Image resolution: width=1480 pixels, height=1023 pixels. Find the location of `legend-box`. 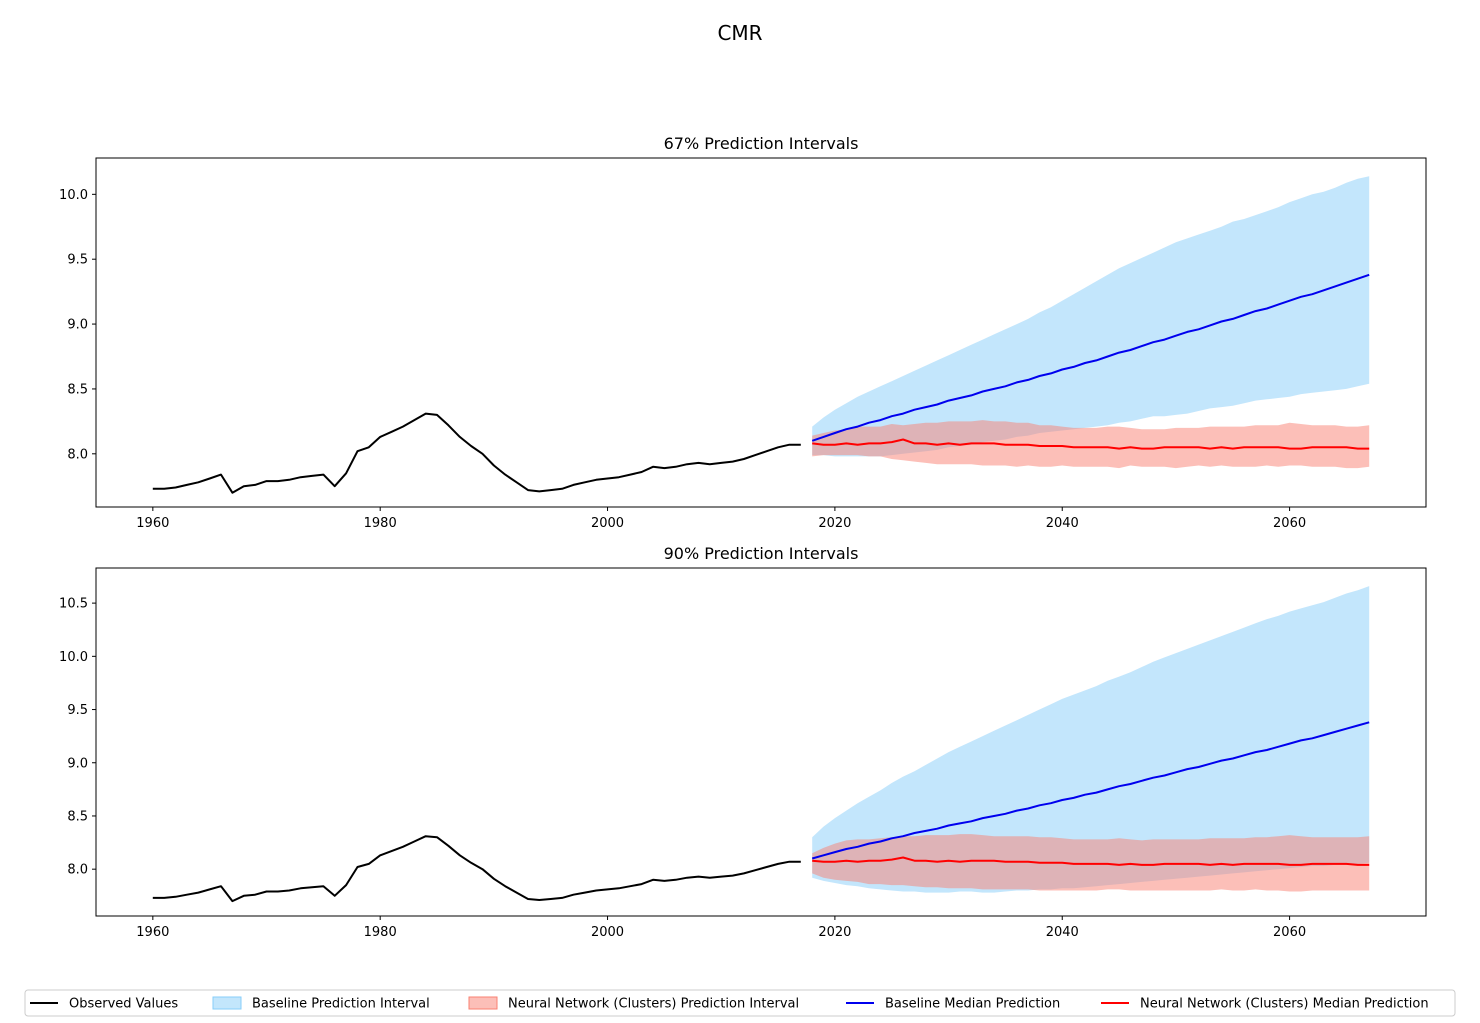

legend-box is located at coordinates (740, 1003).